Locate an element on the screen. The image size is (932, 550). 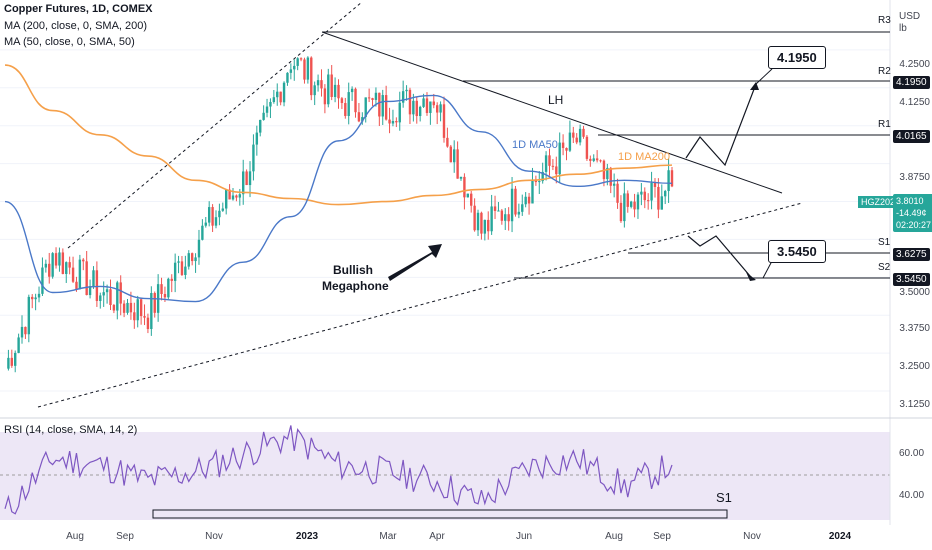
target-down-callout: 3.5450 is located at coordinates (797, 251).